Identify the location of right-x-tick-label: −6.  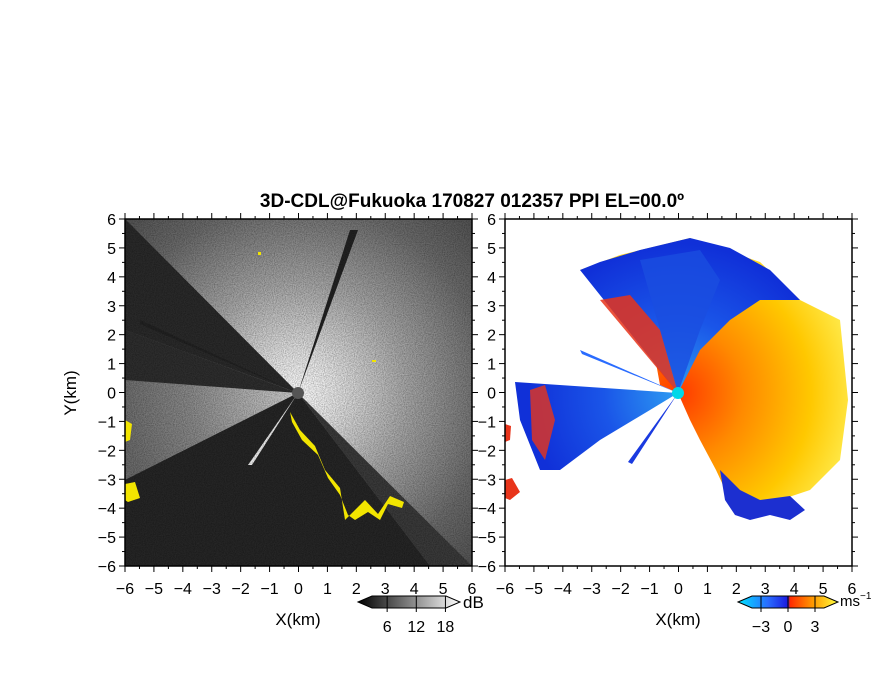
(505, 589).